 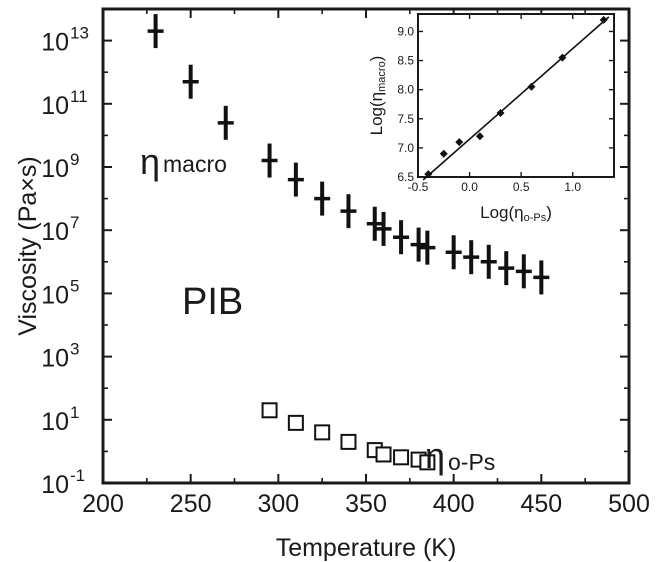 What do you see at coordinates (74, 159) in the screenshot?
I see `y-tick-exponent: 9` at bounding box center [74, 159].